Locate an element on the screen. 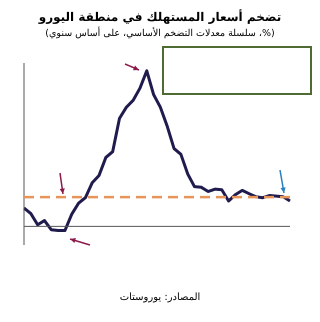 This screenshot has height=322, width=320. text: المصادر: يوروستات is located at coordinates (160, 297).